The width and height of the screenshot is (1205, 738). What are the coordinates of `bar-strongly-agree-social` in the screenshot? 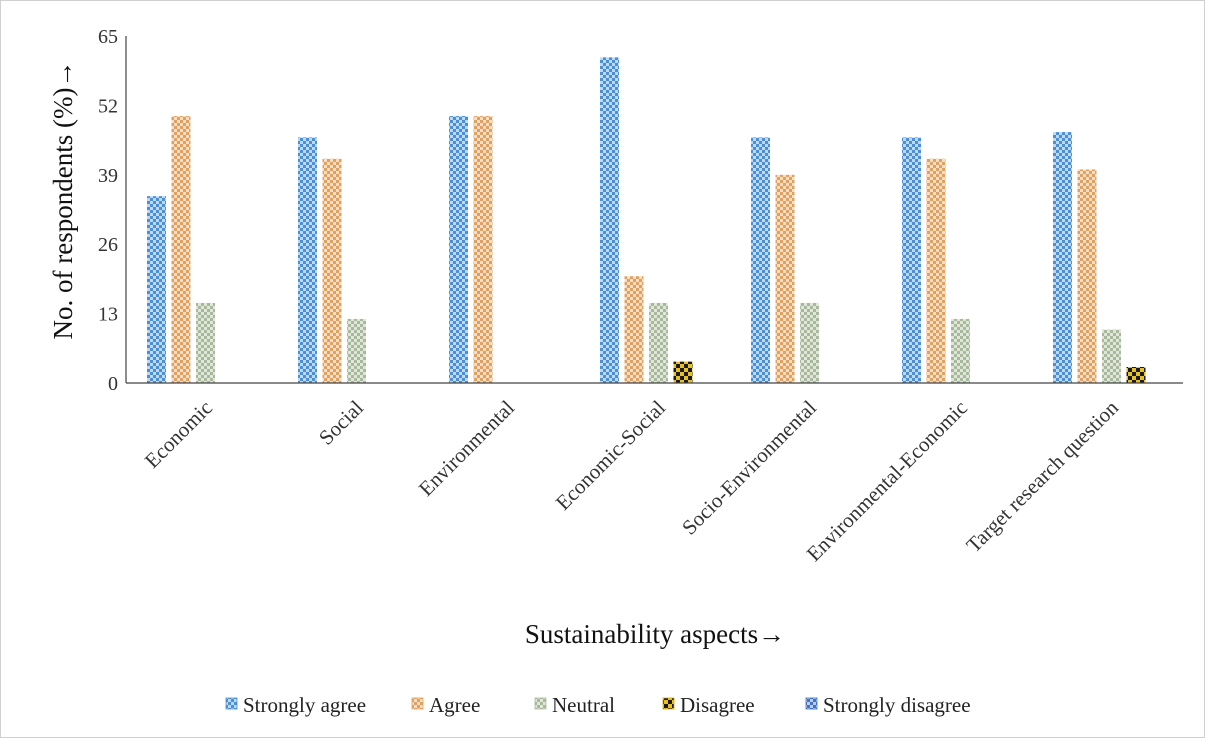 It's located at (307, 260).